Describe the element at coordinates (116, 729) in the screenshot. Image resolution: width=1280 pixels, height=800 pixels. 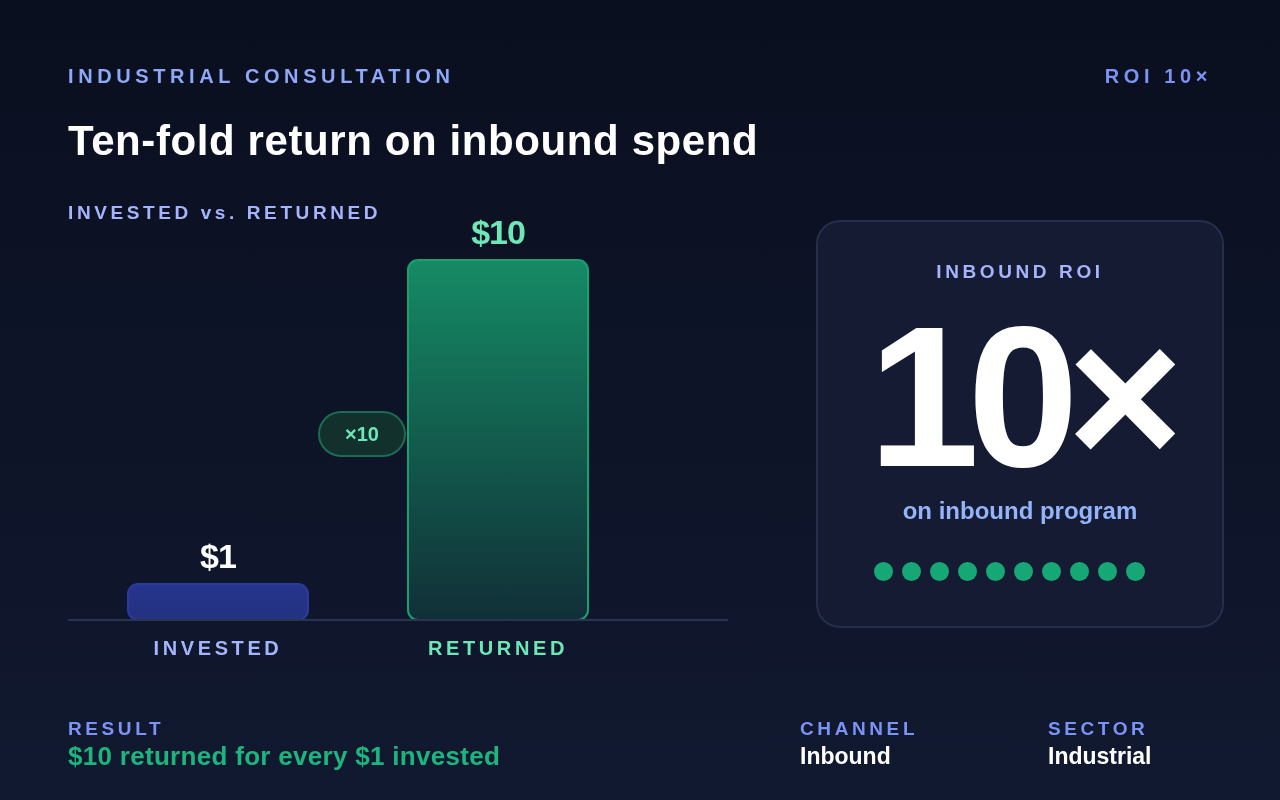
I see `text: RESULT` at that location.